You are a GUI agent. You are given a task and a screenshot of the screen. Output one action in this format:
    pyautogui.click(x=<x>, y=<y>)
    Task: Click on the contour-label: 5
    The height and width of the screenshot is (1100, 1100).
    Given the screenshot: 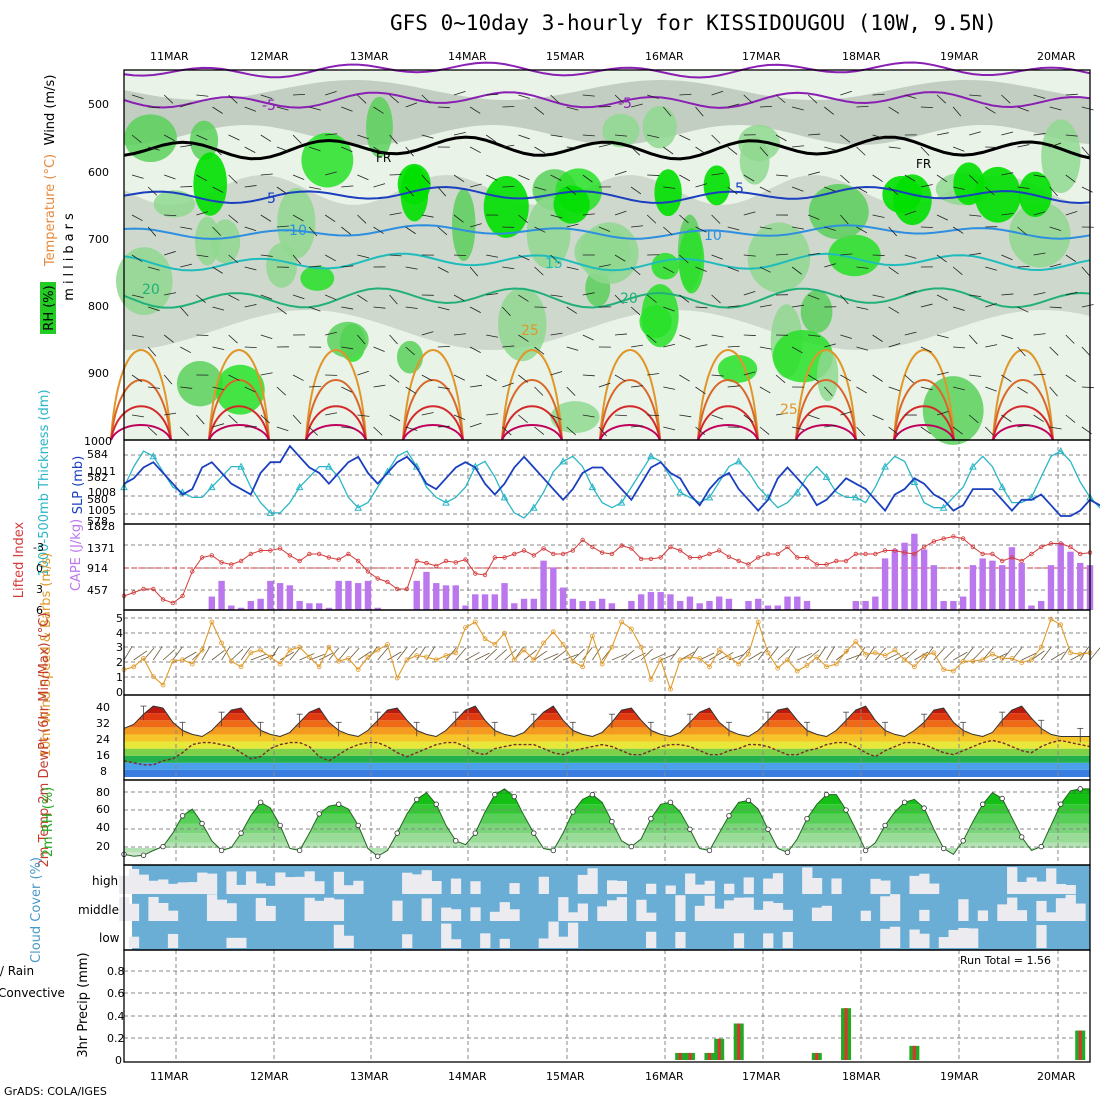 What is the action you would take?
    pyautogui.click(x=739, y=189)
    